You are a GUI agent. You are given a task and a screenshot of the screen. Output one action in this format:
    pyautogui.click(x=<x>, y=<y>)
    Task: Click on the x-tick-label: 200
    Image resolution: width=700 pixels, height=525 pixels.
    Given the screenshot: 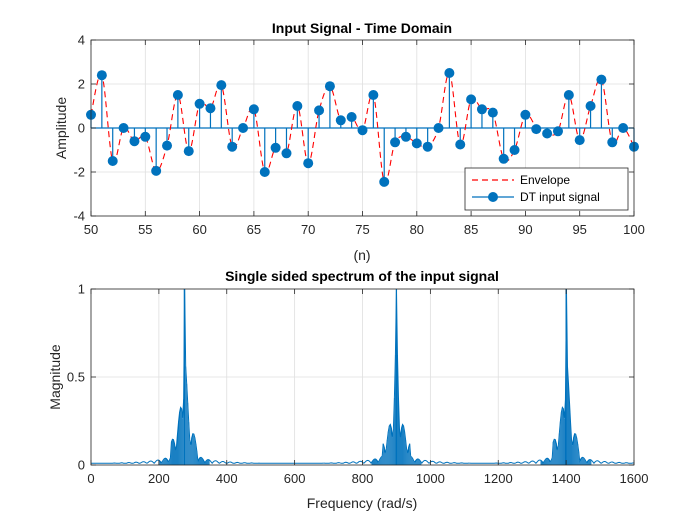 What is the action you would take?
    pyautogui.click(x=159, y=478)
    